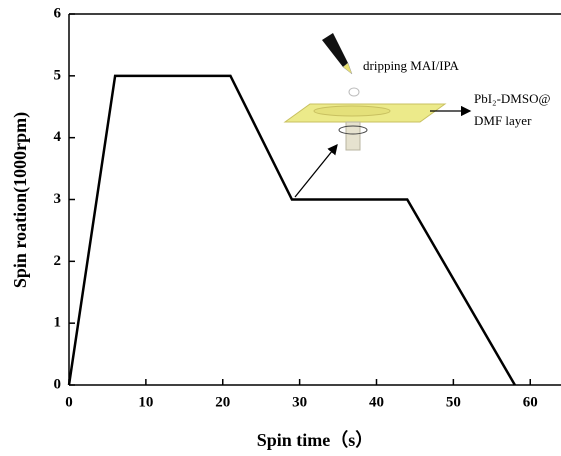 The image size is (561, 456). What do you see at coordinates (58, 384) in the screenshot?
I see `y-tick-label: 0` at bounding box center [58, 384].